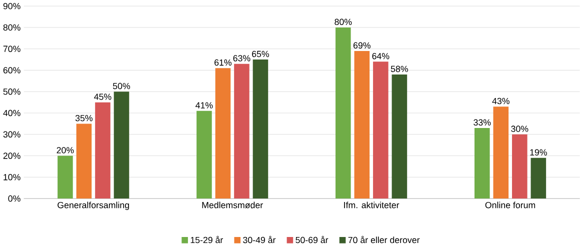  Describe the element at coordinates (206, 240) in the screenshot. I see `legend-label: 15-29 år` at that location.